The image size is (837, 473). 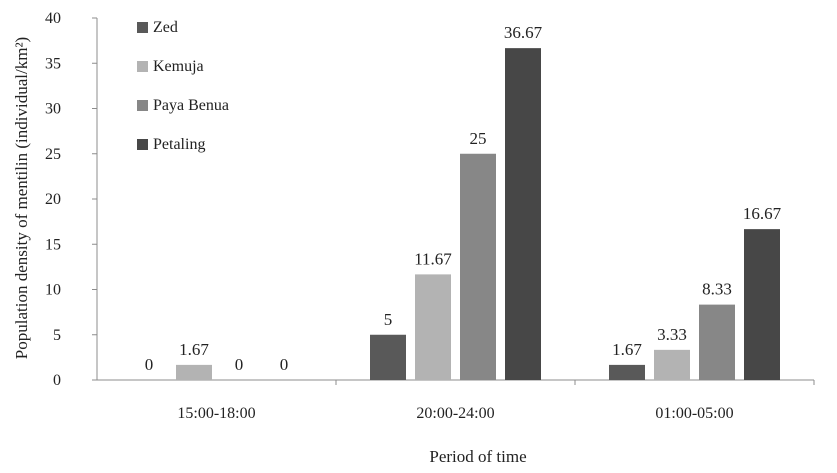 I want to click on y-tick-label: 0, so click(x=57, y=380).